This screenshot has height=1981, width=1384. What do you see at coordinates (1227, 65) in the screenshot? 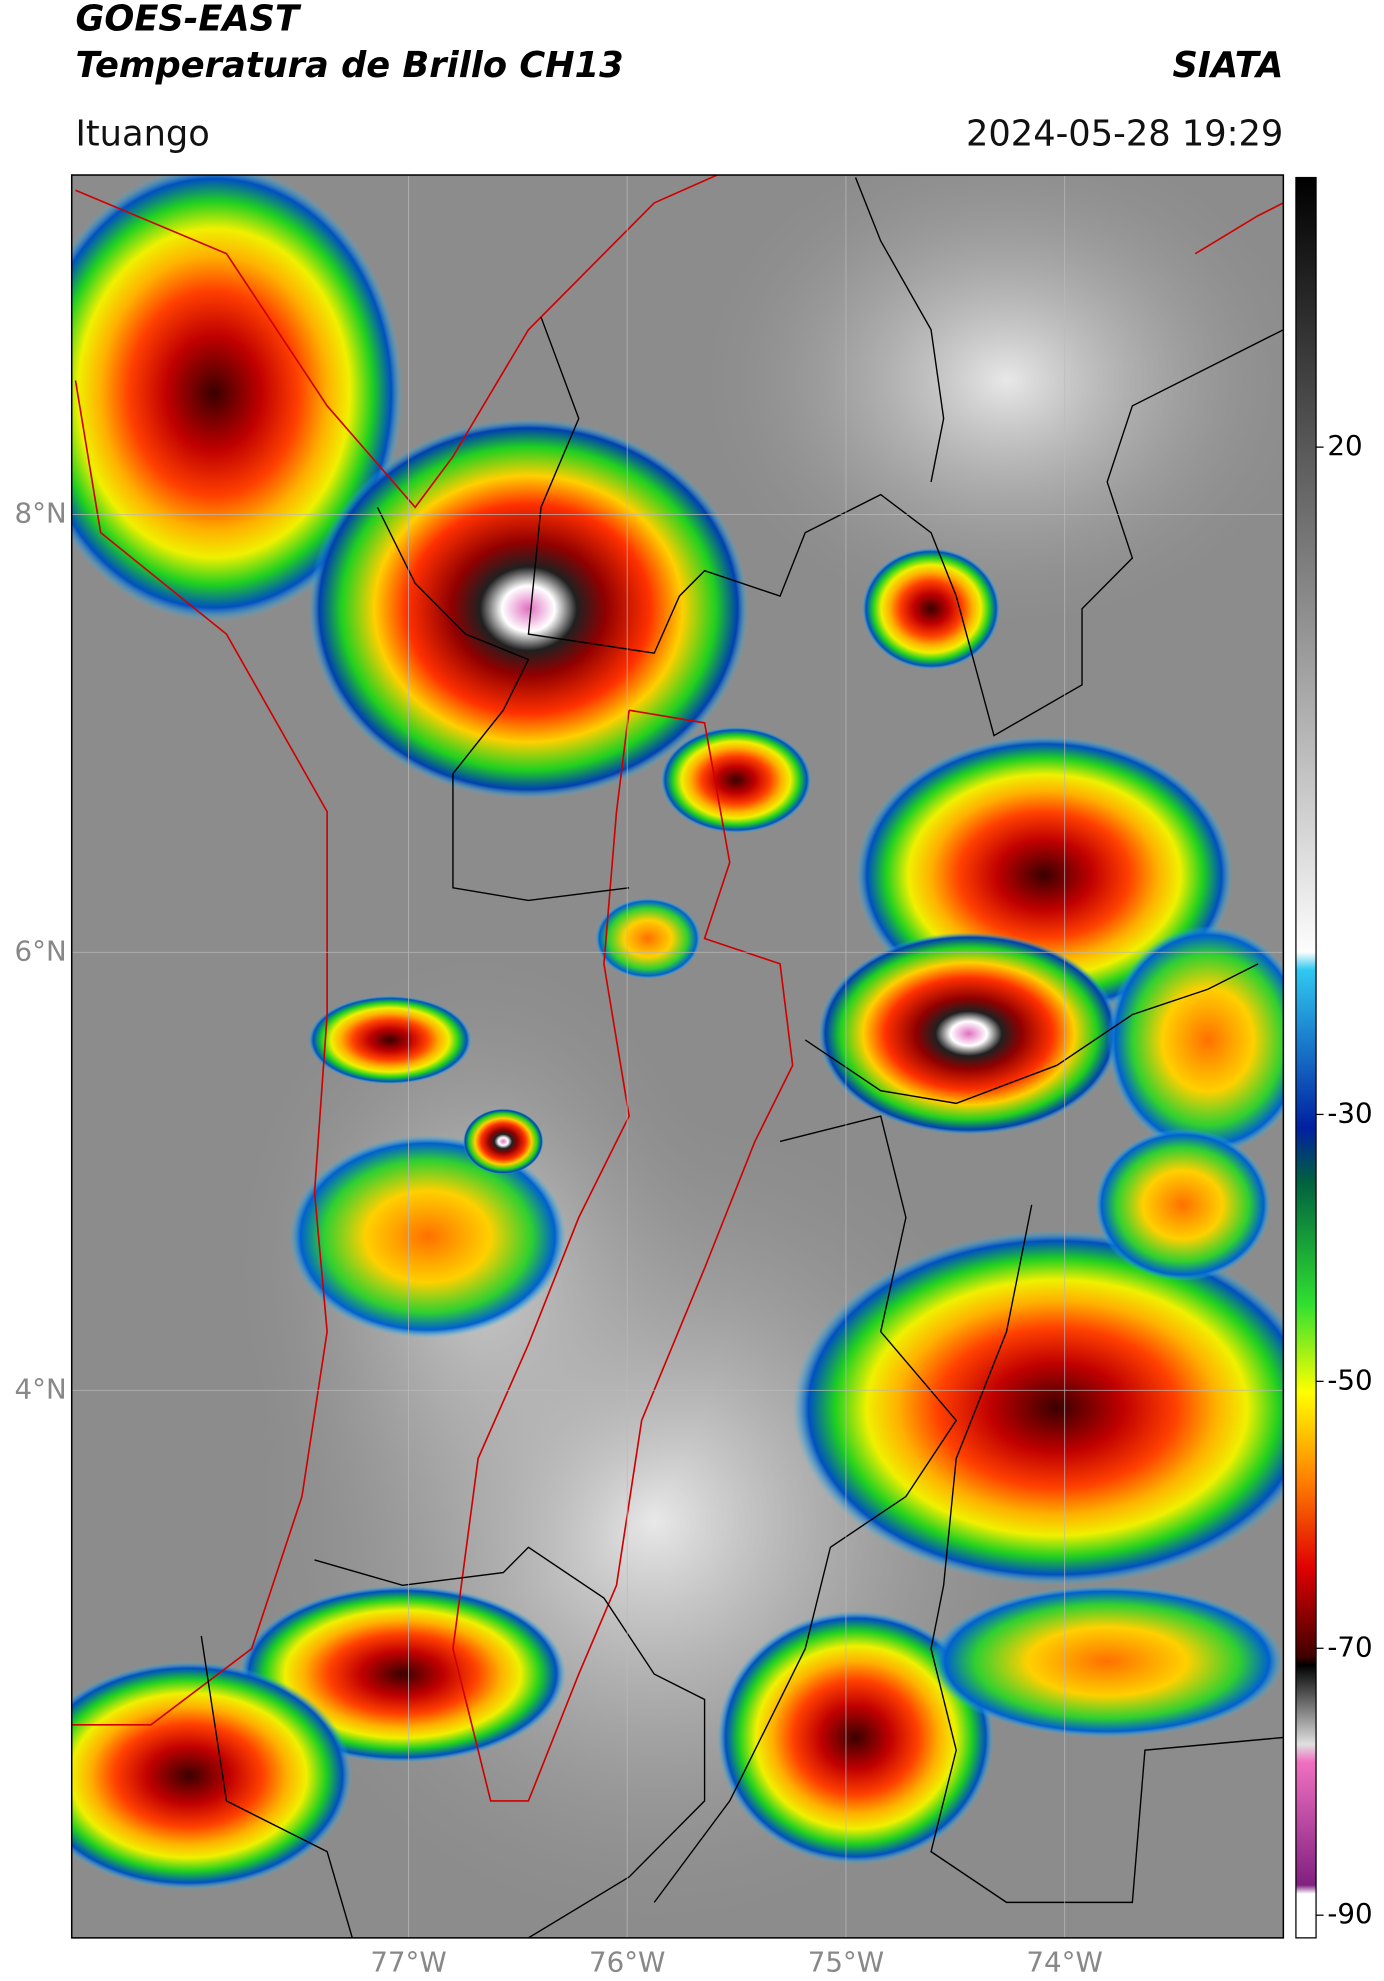
I see `agency: SIATA` at bounding box center [1227, 65].